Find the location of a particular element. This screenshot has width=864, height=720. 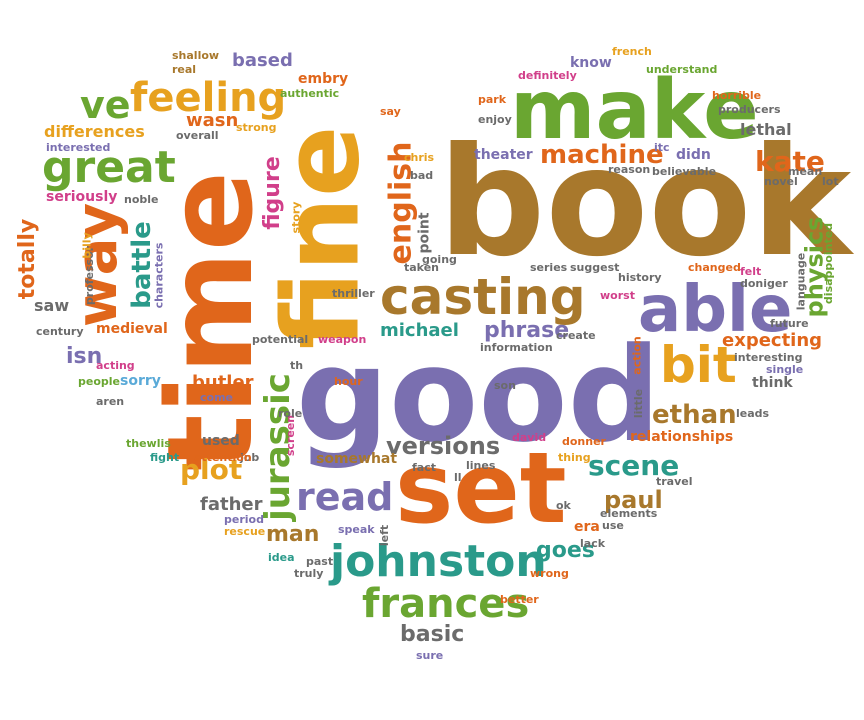

word-single: single is located at coordinates (785, 369).